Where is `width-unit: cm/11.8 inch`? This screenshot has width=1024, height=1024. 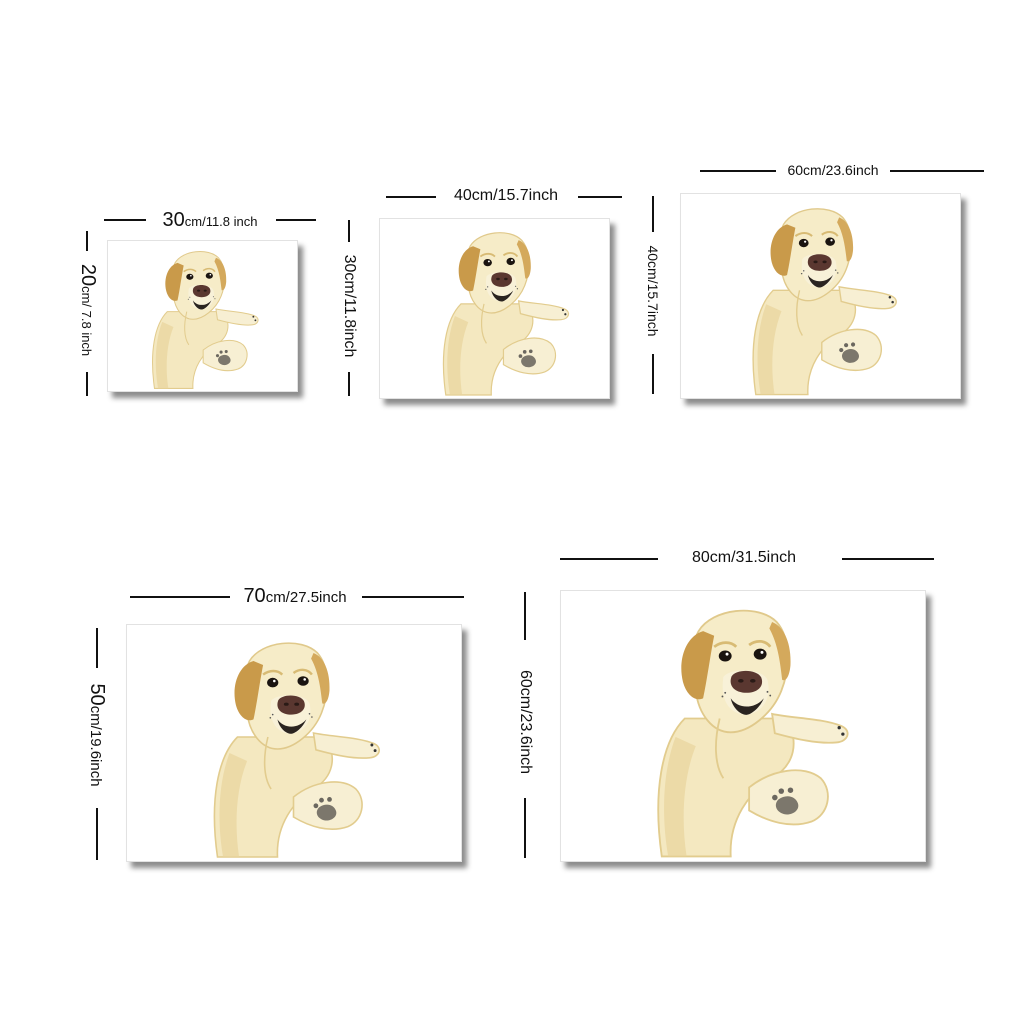
width-unit: cm/11.8 inch is located at coordinates (221, 221).